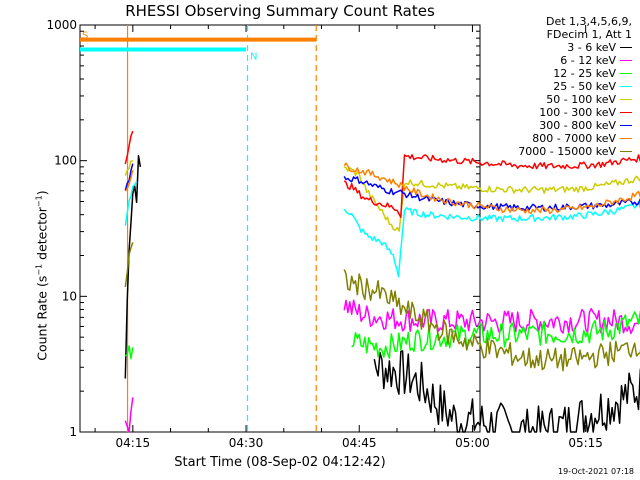 This screenshot has height=480, width=640. Describe the element at coordinates (472, 443) in the screenshot. I see `x-tick-label: 05:00` at that location.